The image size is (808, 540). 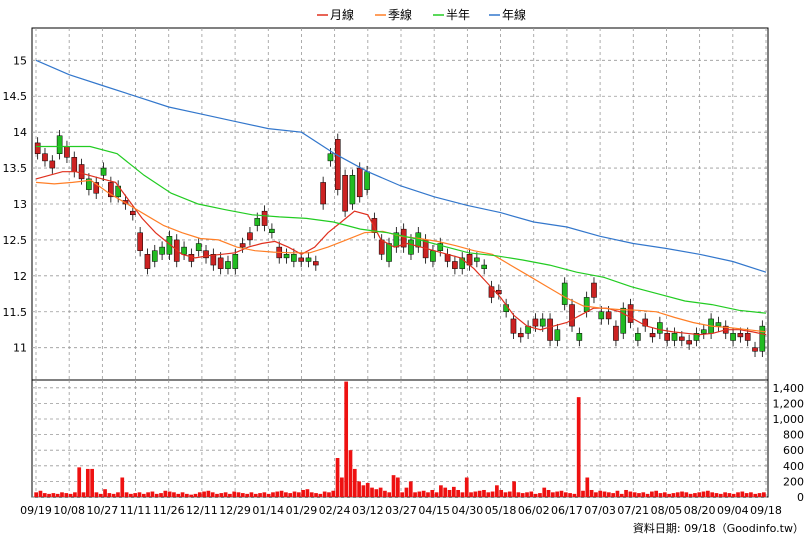 What do you see at coordinates (633, 510) in the screenshot?
I see `x-tick-label: 07/21` at bounding box center [633, 510].